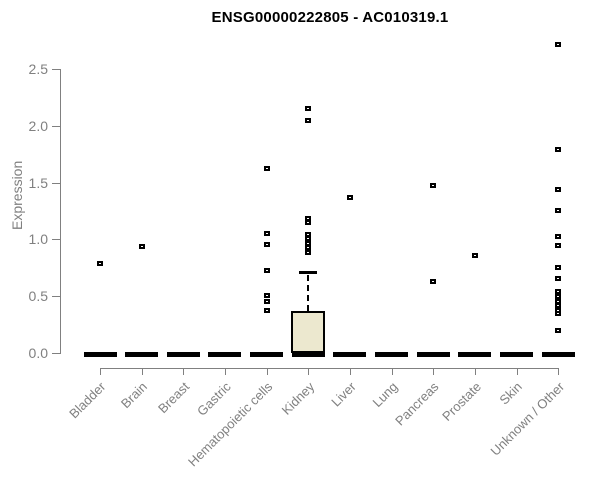 The height and width of the screenshot is (500, 600). I want to click on x-axis-line, so click(330, 368).